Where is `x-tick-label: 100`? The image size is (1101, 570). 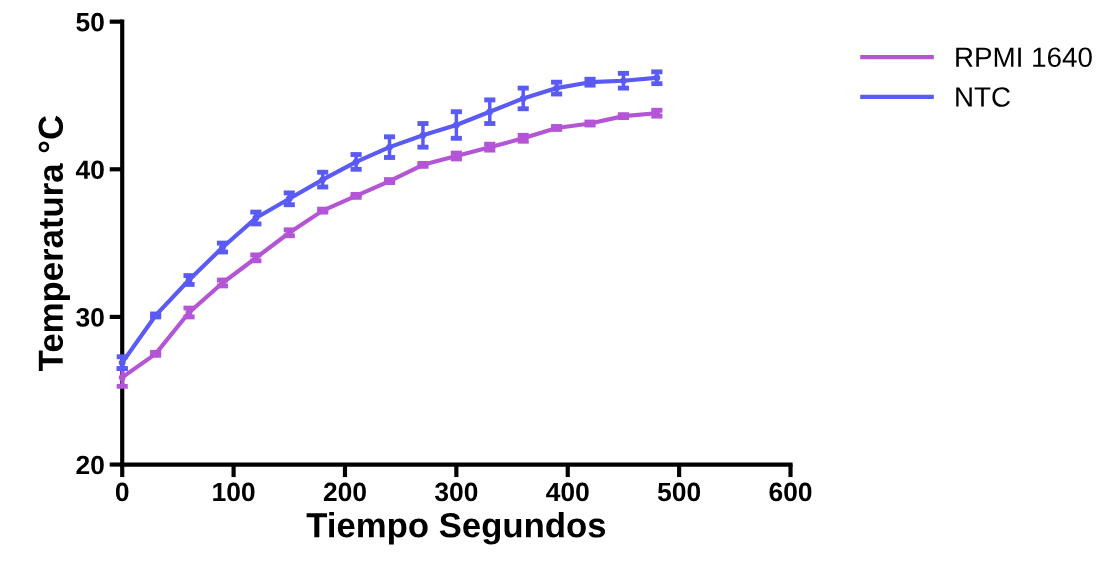 x-tick-label: 100 is located at coordinates (234, 492).